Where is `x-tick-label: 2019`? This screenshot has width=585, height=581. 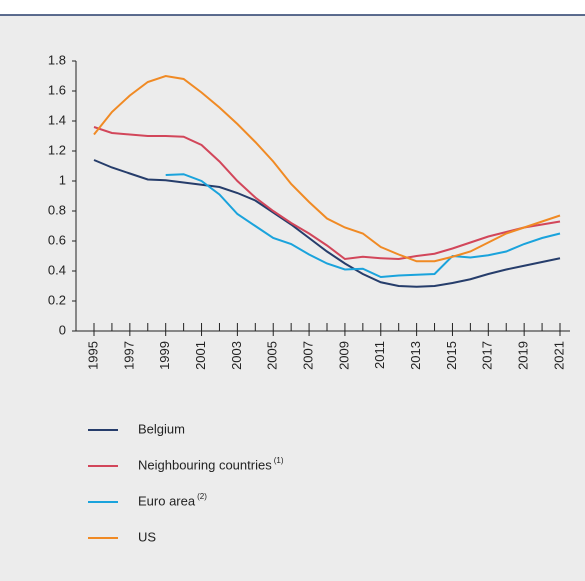
x-tick-label: 2019 is located at coordinates (523, 355).